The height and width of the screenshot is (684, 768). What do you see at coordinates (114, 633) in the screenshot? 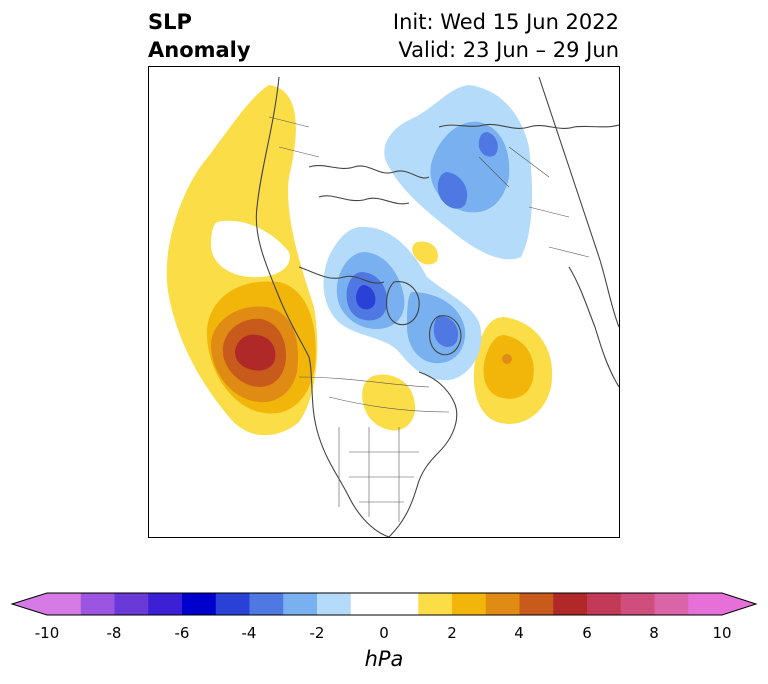
I see `tick-label: -8` at bounding box center [114, 633].